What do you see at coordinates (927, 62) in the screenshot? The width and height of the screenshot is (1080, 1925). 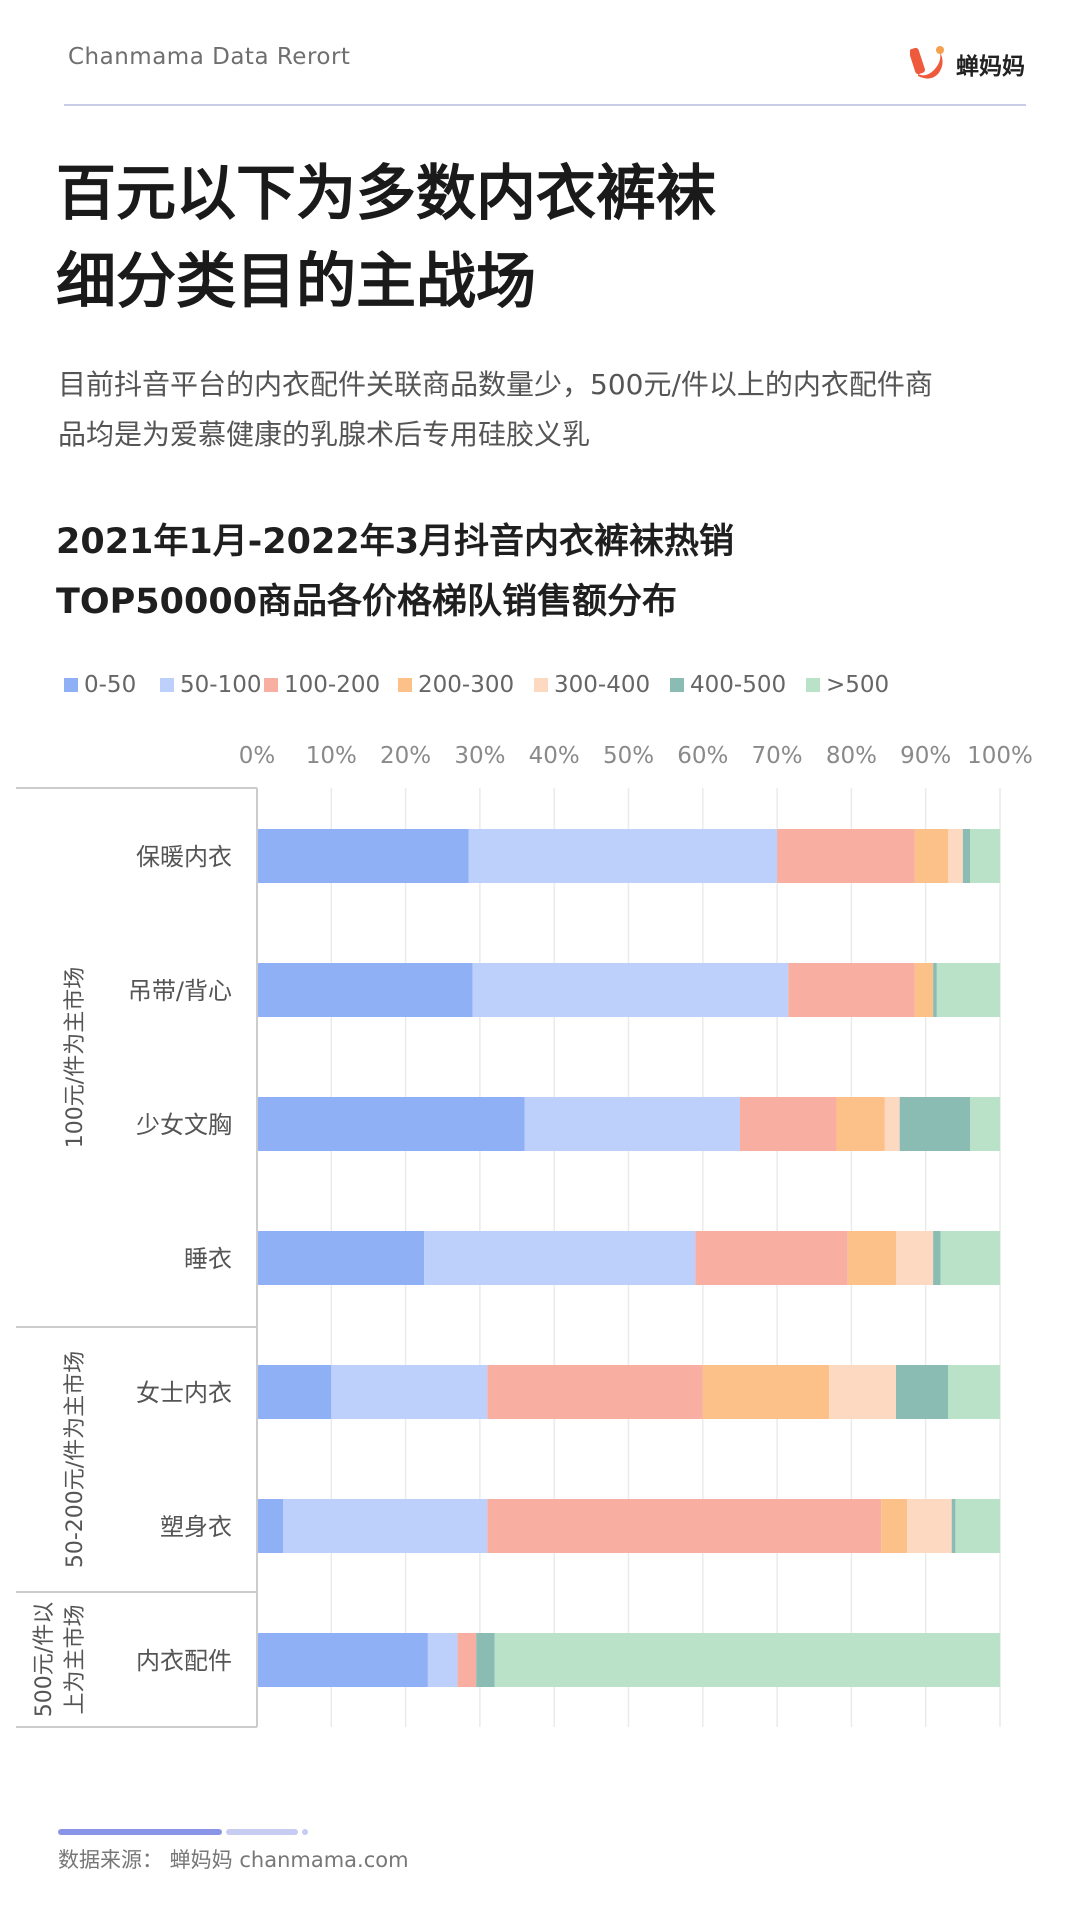 I see `chanmama-logo-icon` at bounding box center [927, 62].